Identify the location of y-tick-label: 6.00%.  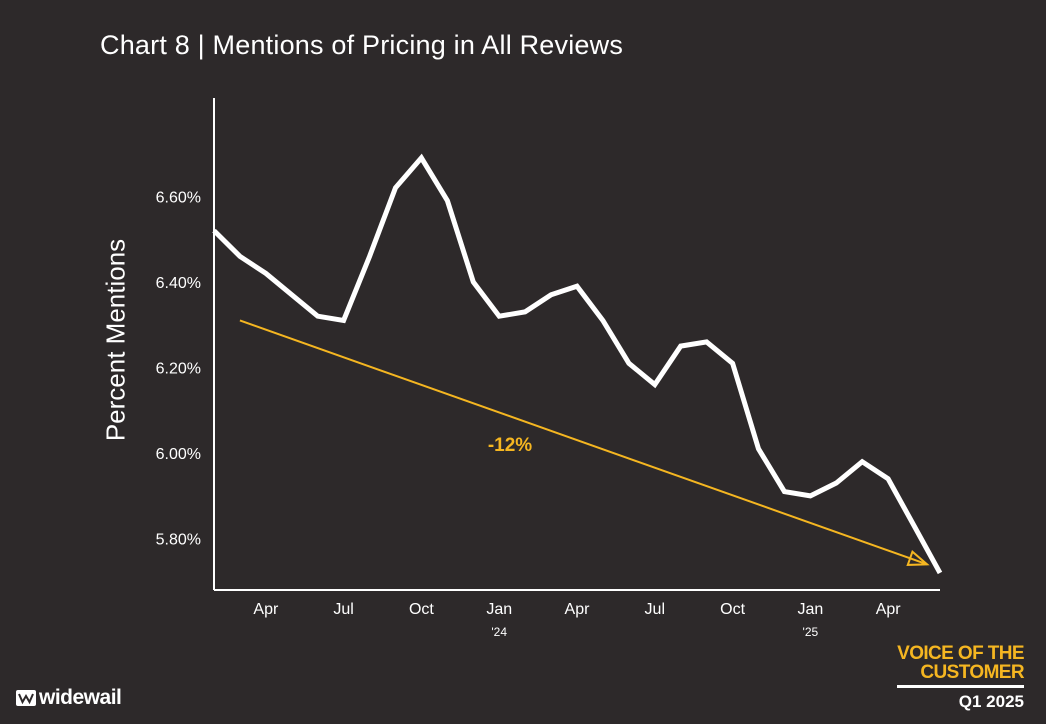
(178, 454).